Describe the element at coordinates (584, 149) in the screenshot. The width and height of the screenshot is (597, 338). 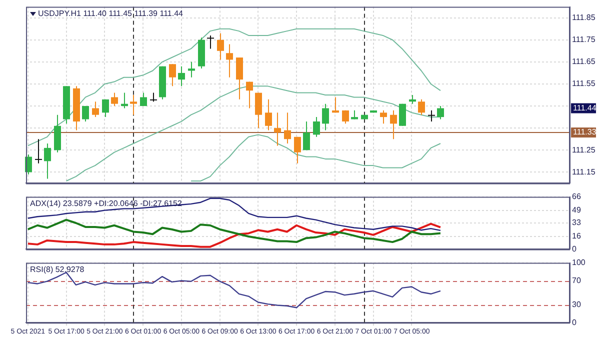
I see `y-tick-label: 111.25` at that location.